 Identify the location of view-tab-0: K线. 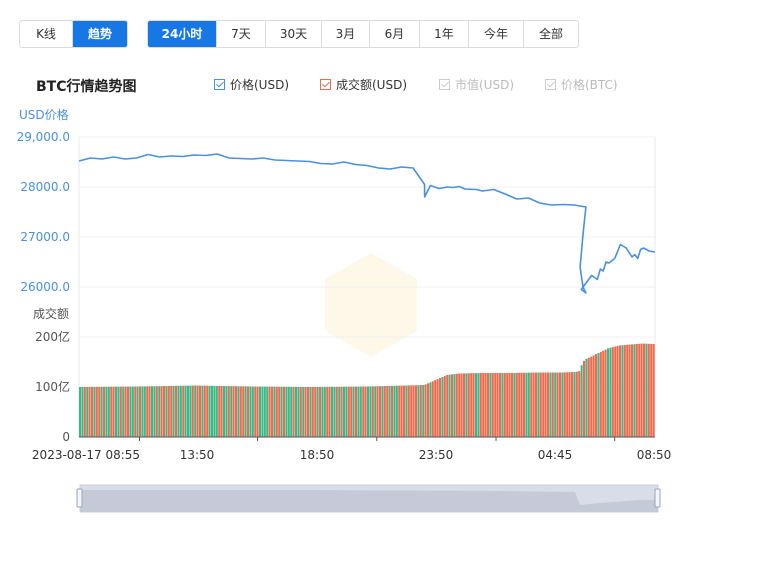
(46, 34).